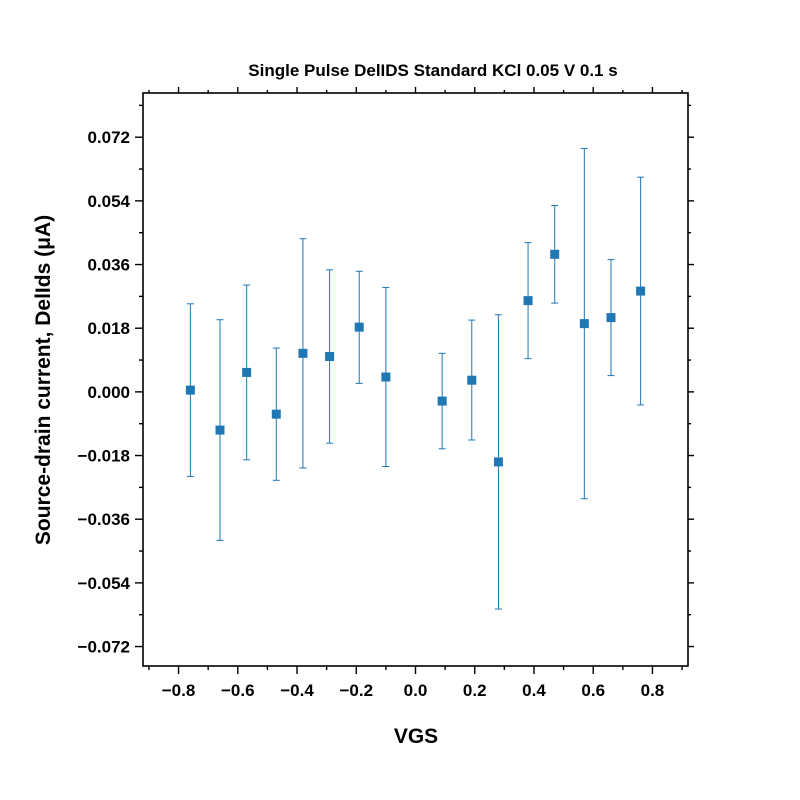  I want to click on y-tick-label: −0.054, so click(104, 583).